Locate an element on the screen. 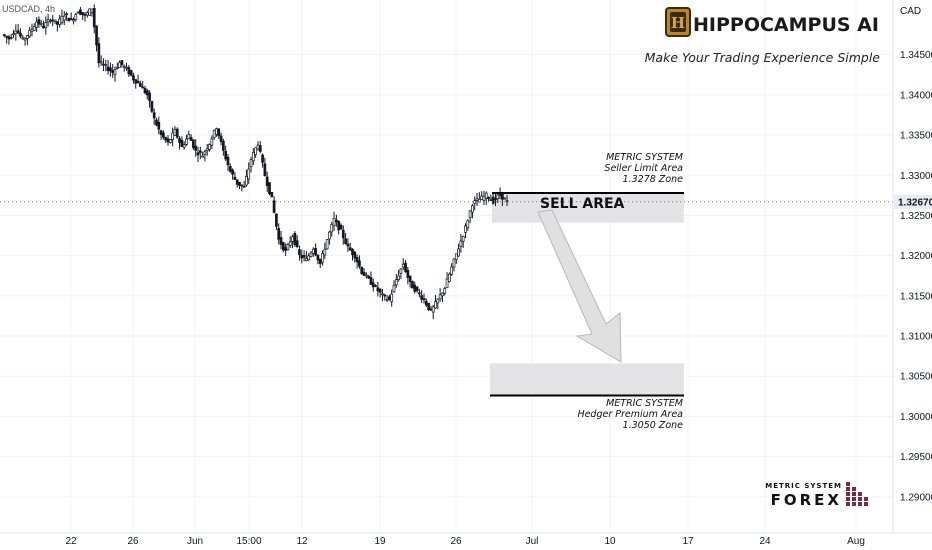  price-tick-label: 1.31000 is located at coordinates (916, 337).